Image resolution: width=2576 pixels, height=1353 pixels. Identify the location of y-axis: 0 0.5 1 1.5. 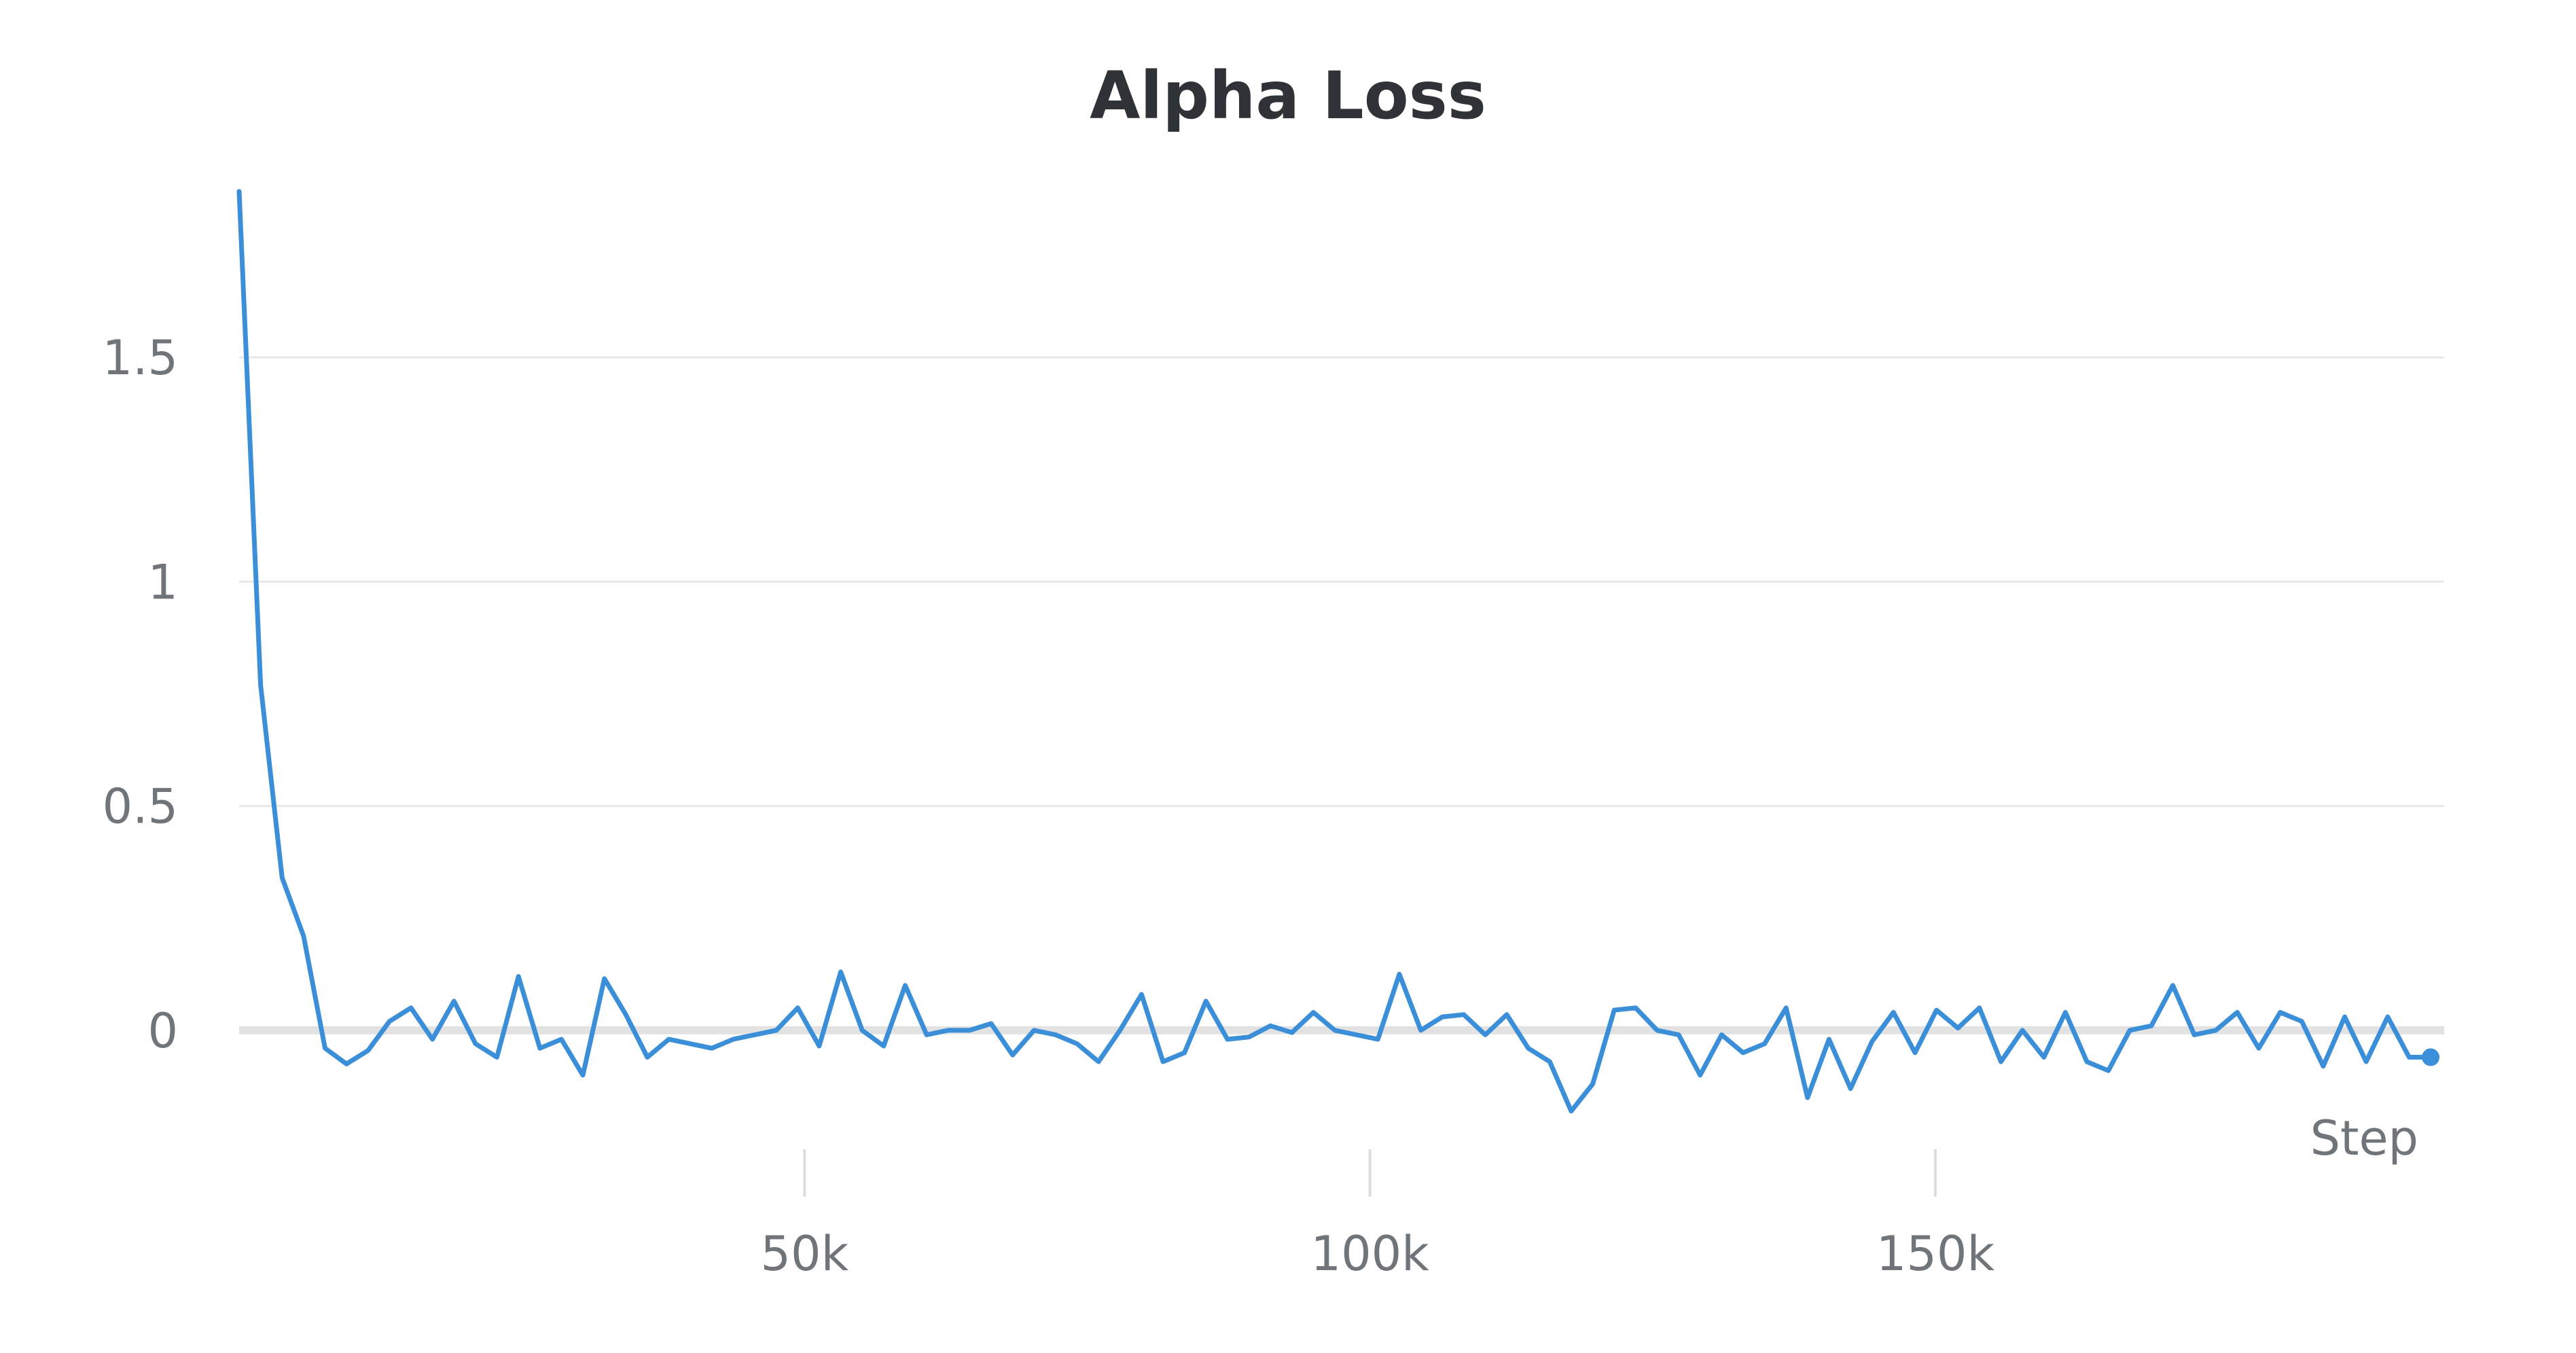
(140, 694).